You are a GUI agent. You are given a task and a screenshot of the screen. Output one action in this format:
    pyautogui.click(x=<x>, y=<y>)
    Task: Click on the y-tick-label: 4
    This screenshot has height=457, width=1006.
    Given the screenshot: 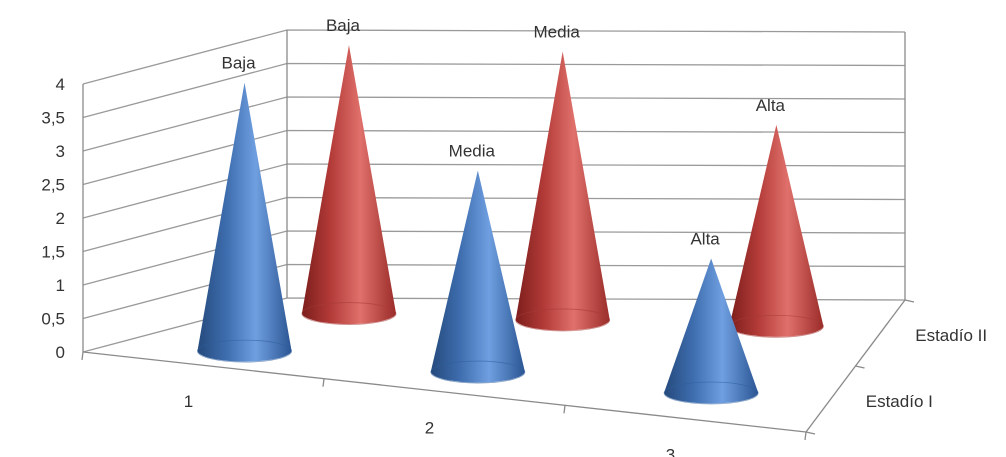 What is the action you would take?
    pyautogui.click(x=60, y=84)
    